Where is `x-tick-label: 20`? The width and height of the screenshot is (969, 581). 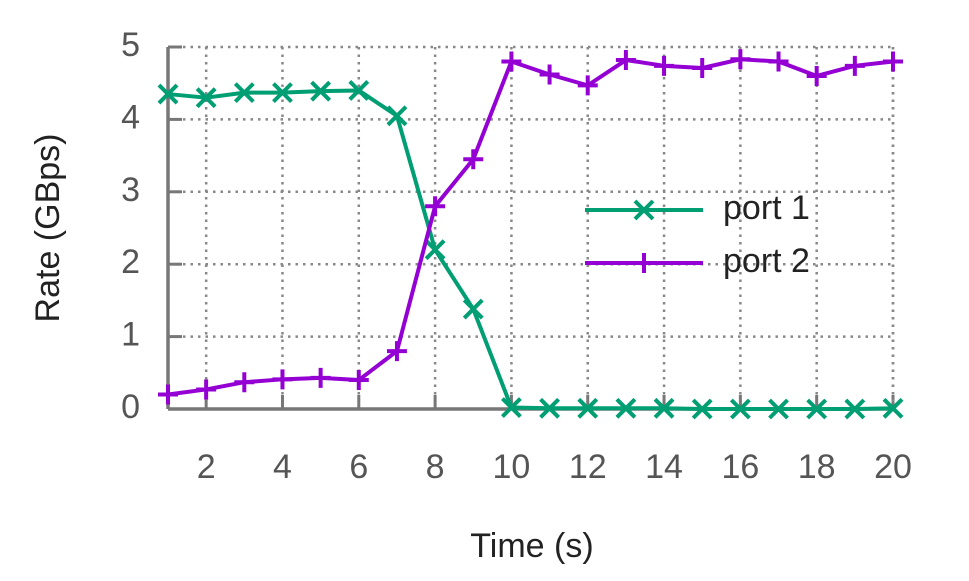 x-tick-label: 20 is located at coordinates (893, 467).